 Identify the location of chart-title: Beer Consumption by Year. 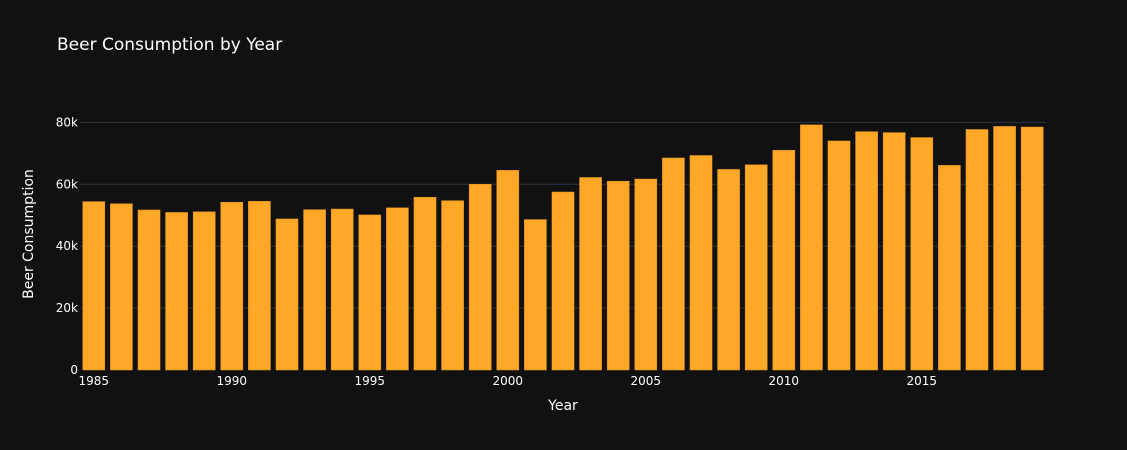
(169, 45).